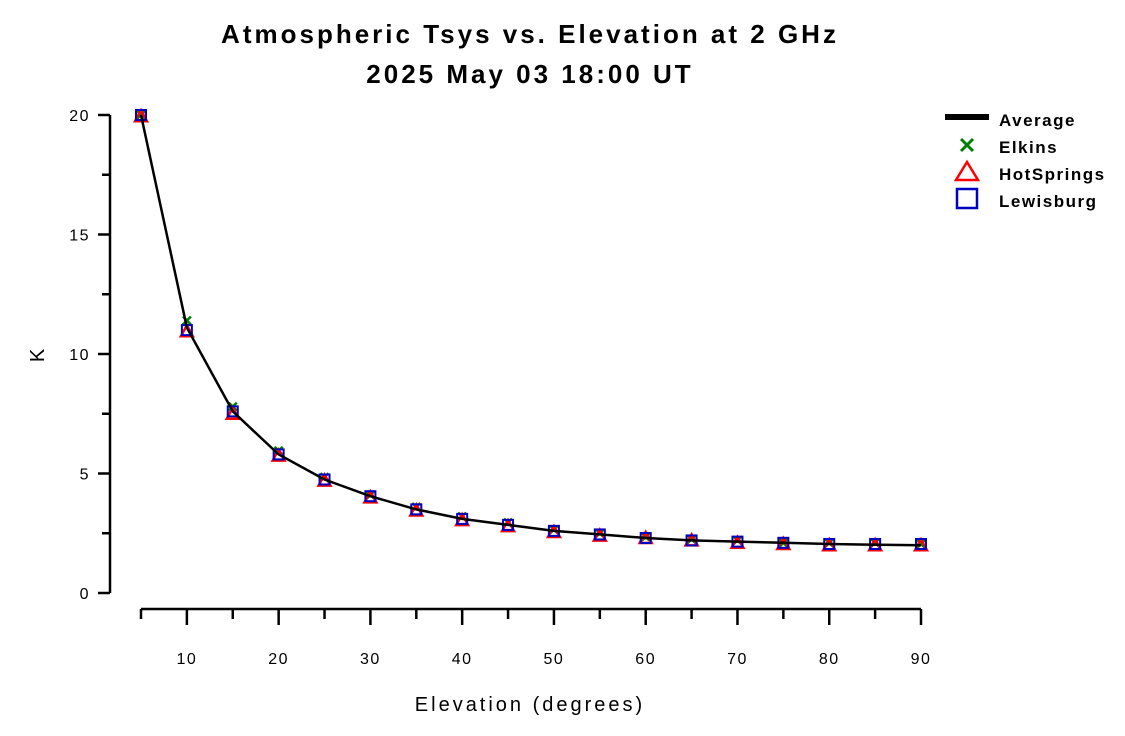 This screenshot has height=736, width=1125. I want to click on data-point-hotsprings, so click(141, 115).